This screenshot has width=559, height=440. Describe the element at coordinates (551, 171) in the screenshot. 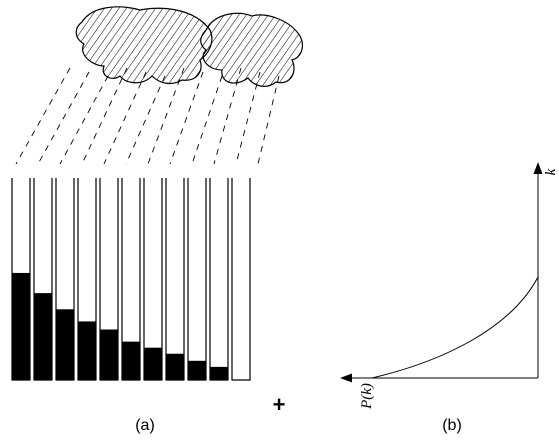

I see `vertical-axis-label: k` at that location.